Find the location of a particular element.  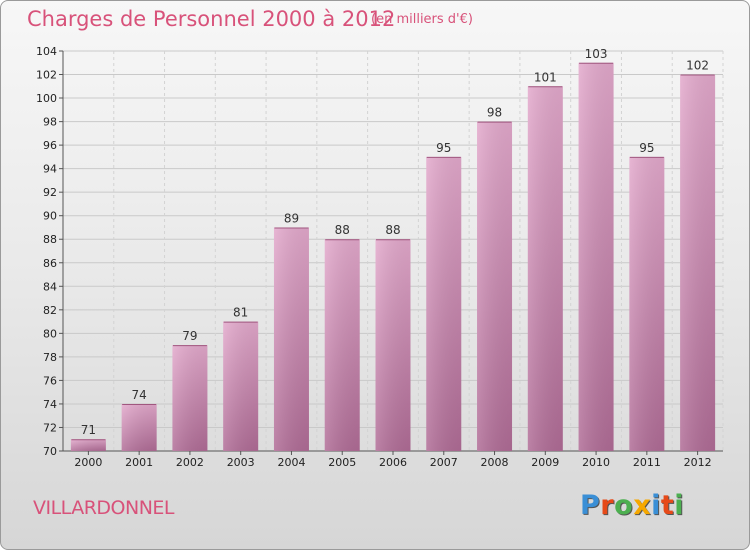

x-tick-label: 2000 is located at coordinates (88, 462).